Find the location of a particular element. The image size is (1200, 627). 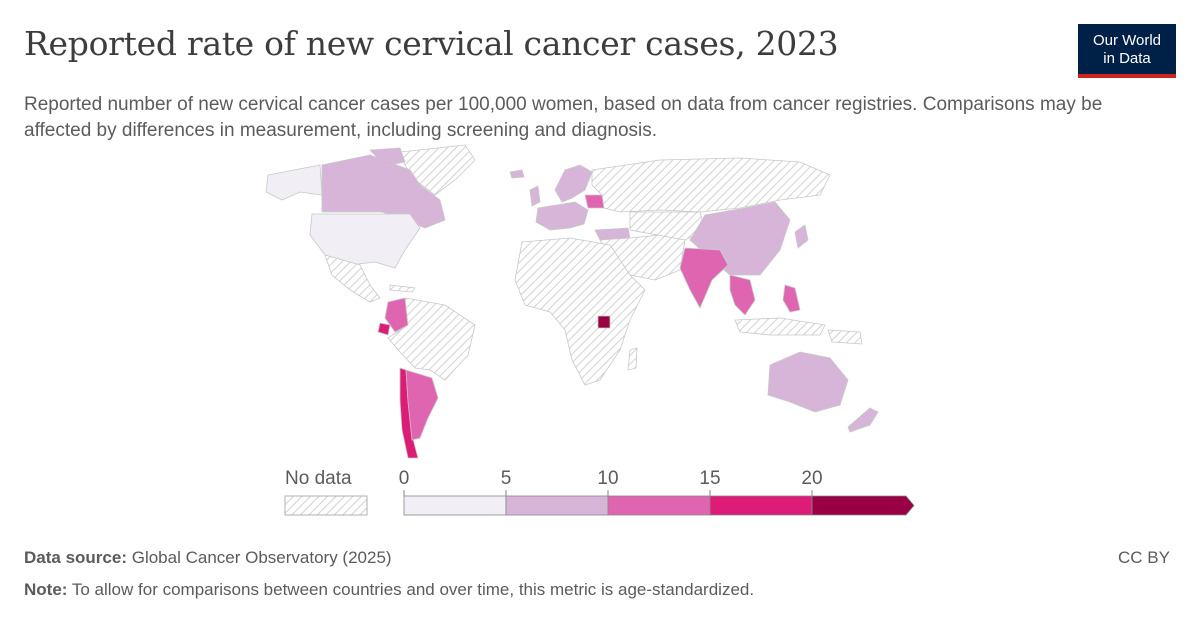

license-text: CC BY is located at coordinates (1144, 557).